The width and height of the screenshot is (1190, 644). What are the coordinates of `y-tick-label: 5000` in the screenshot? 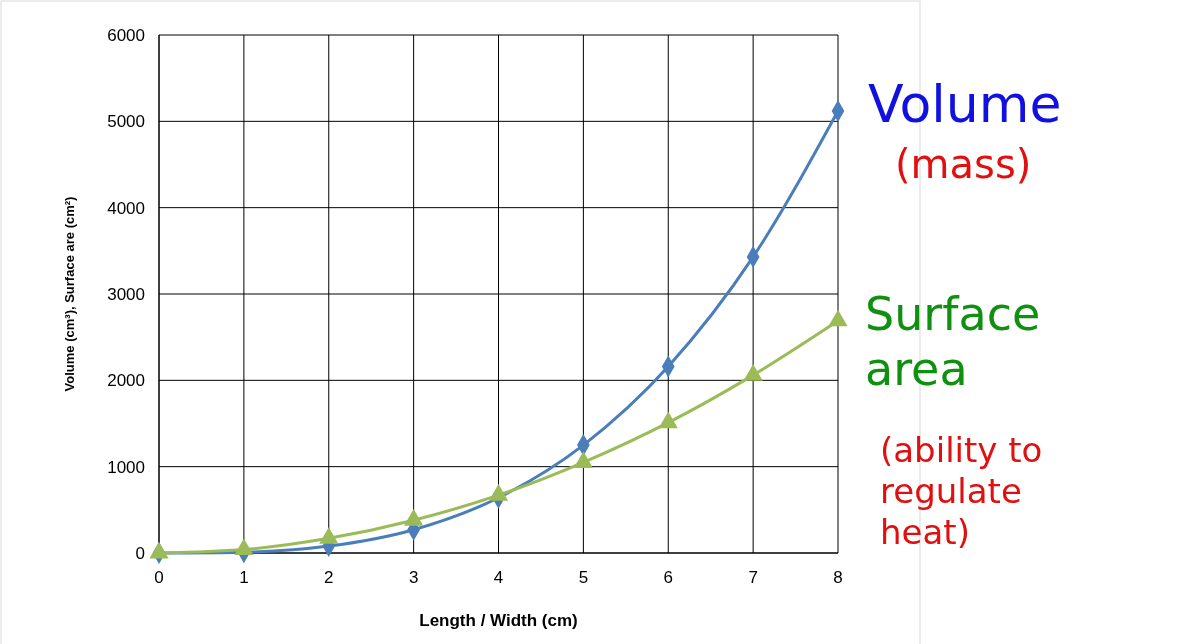 It's located at (126, 122).